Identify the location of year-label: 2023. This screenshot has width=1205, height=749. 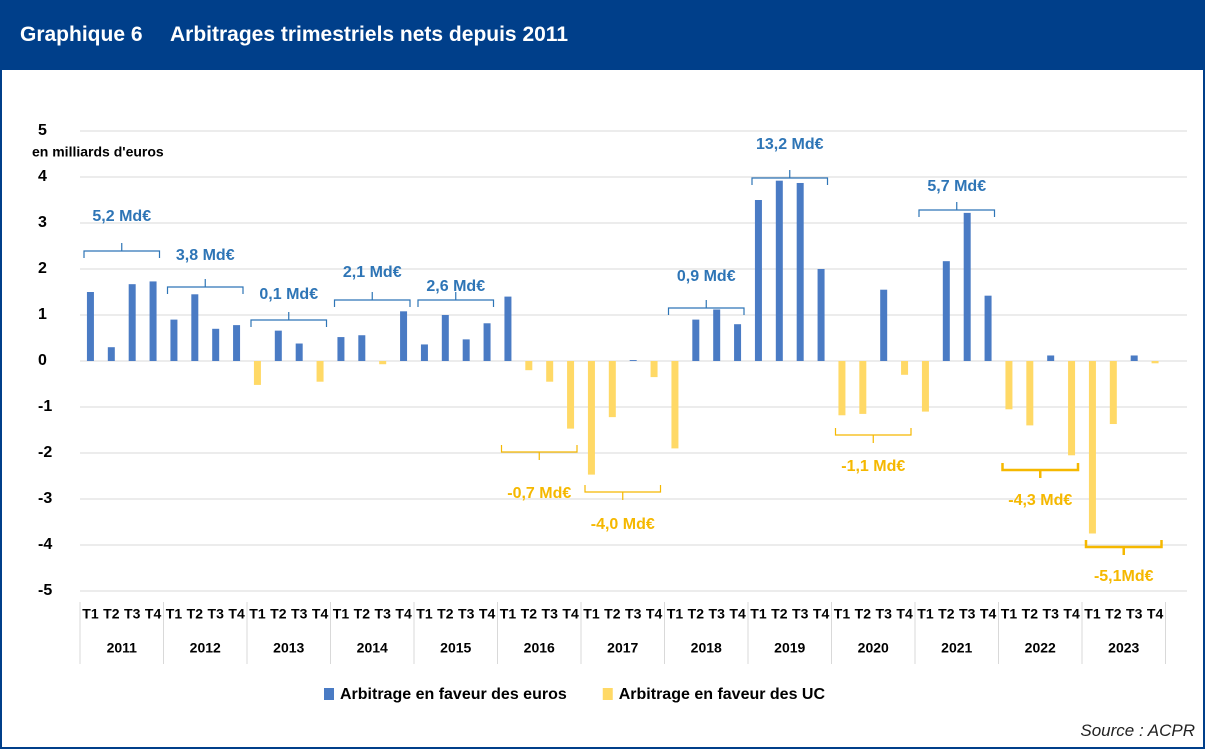
(1123, 648).